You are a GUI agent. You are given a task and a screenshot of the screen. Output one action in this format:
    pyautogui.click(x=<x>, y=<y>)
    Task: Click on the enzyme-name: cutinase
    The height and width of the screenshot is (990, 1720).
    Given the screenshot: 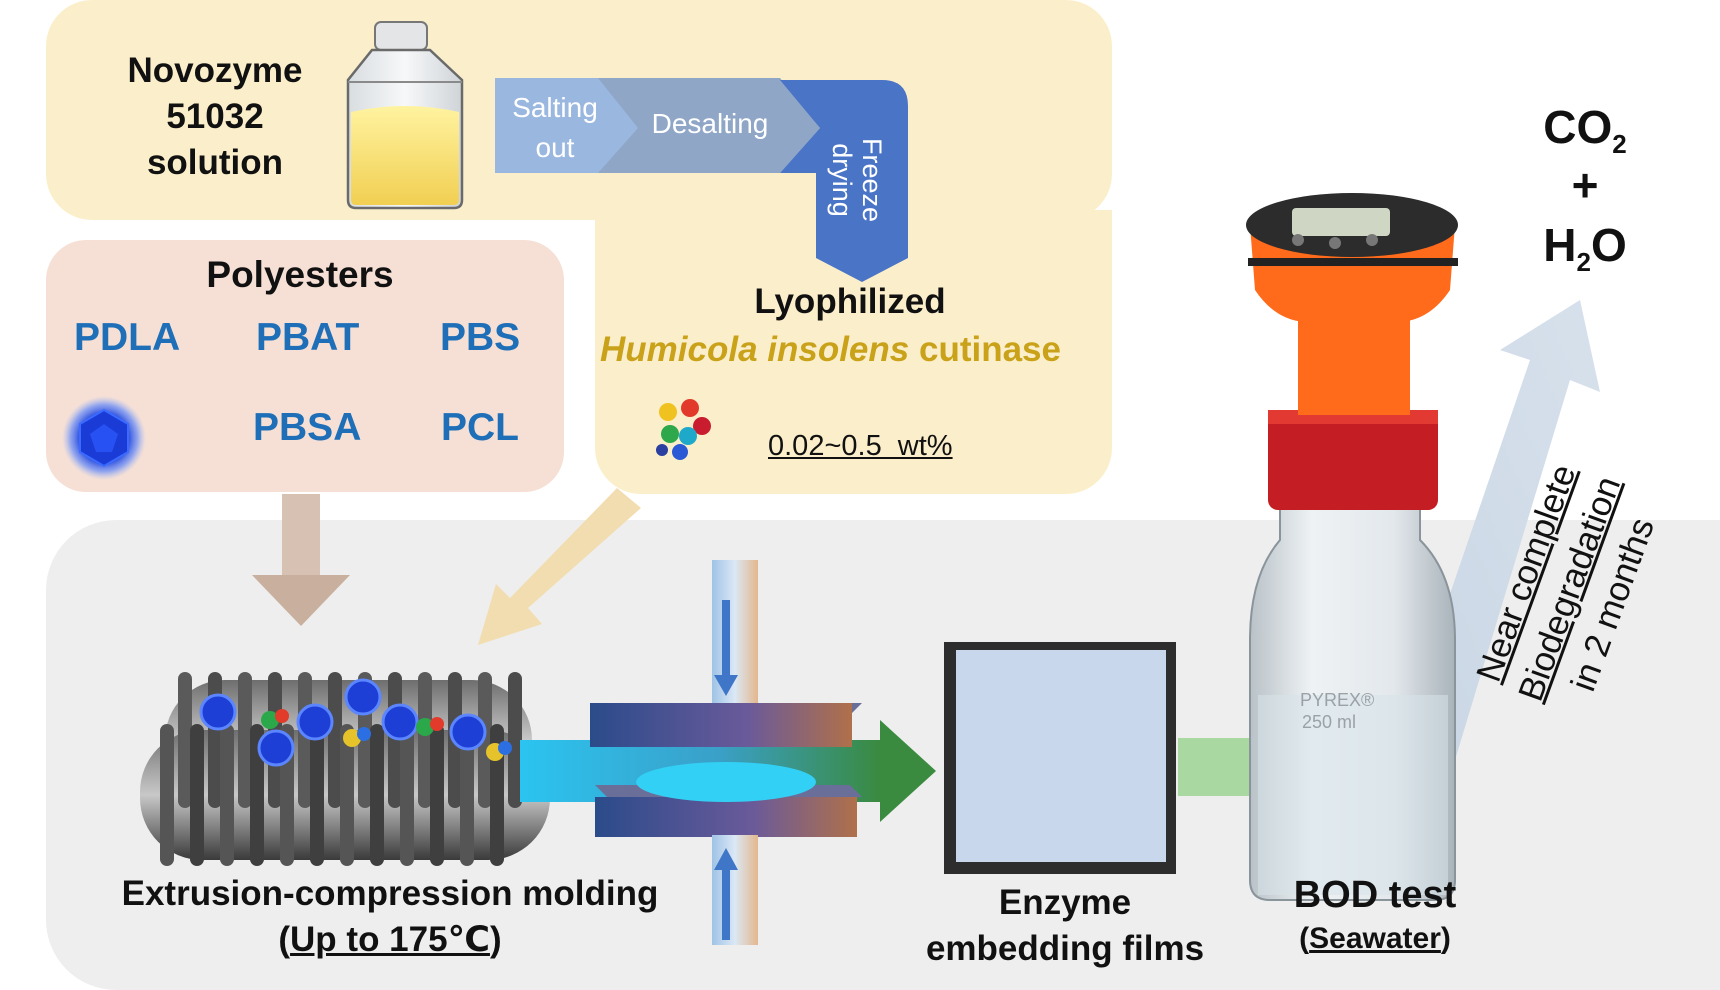 What is the action you would take?
    pyautogui.click(x=985, y=349)
    